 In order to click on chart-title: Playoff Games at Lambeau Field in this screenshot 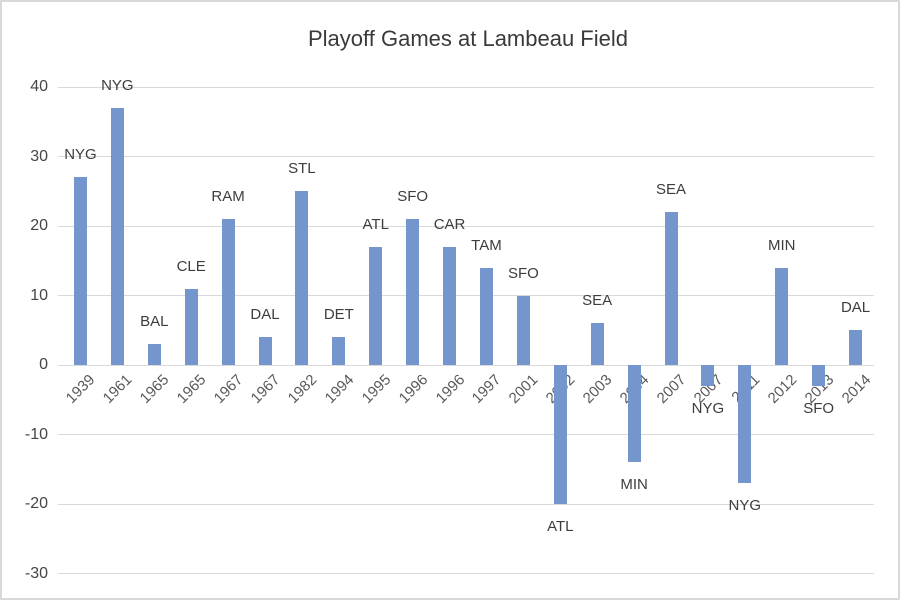, I will do `click(468, 38)`.